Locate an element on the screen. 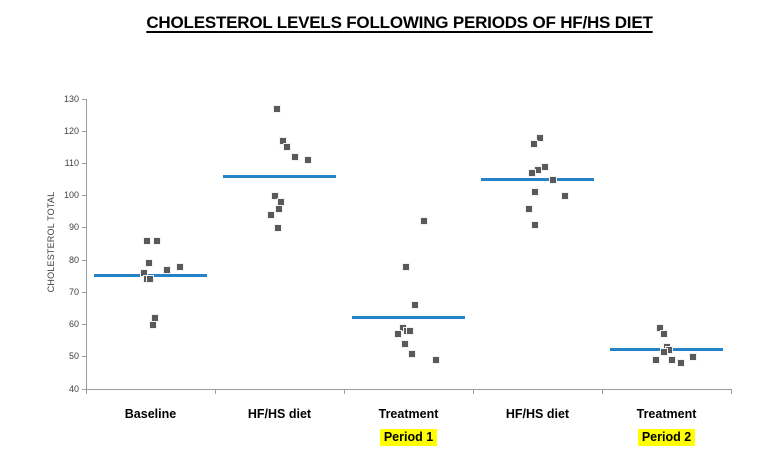 The image size is (769, 475). highlighted-period-label: Period 2 is located at coordinates (666, 437).